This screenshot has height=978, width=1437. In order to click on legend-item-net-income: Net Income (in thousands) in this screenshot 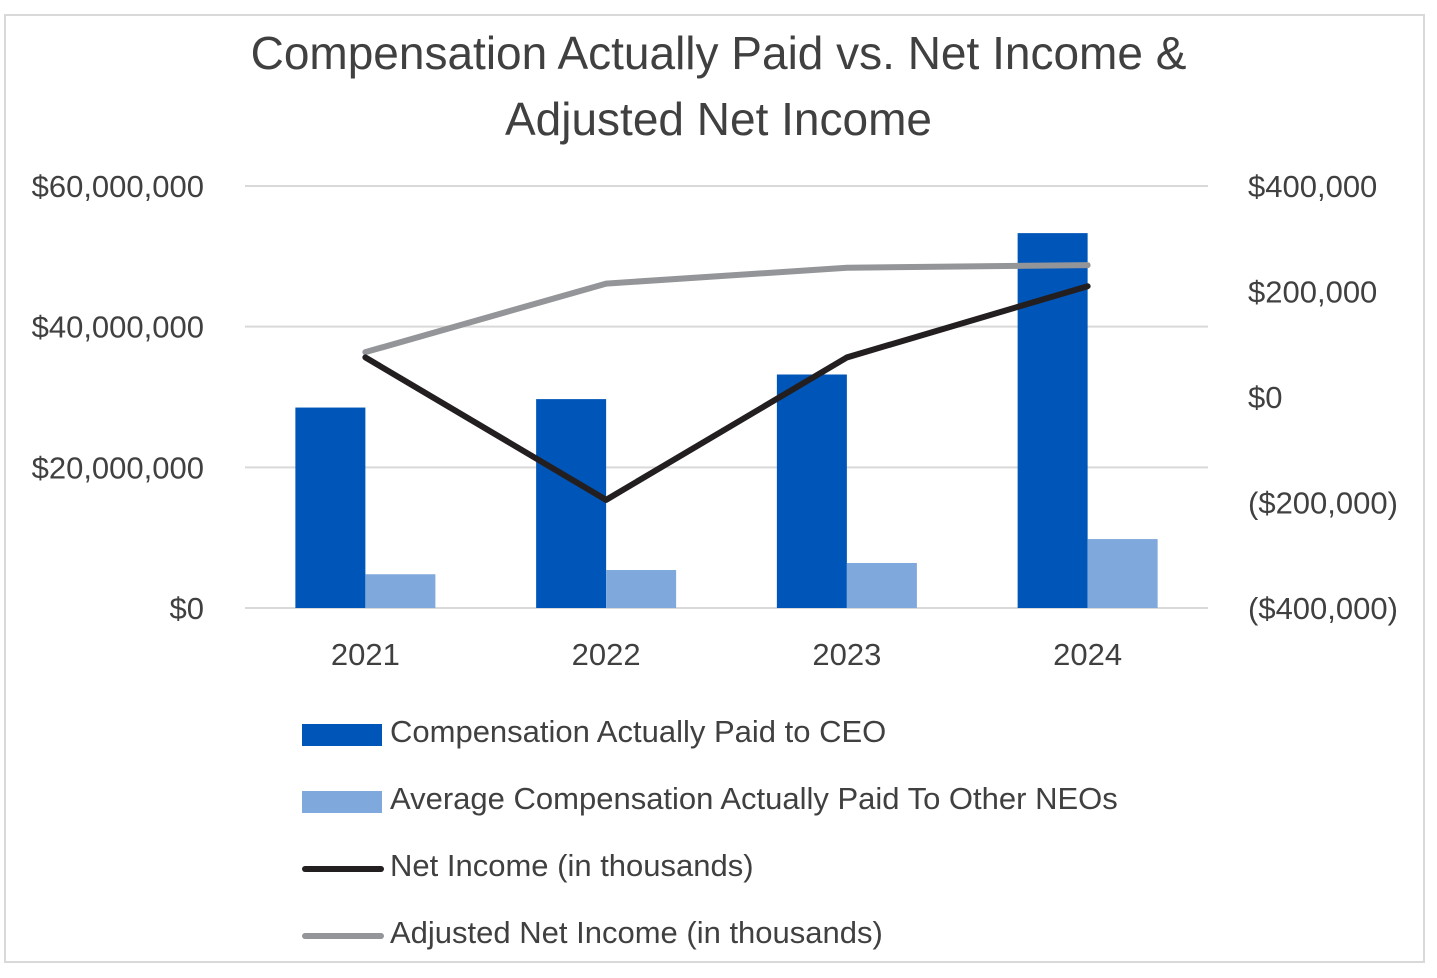, I will do `click(802, 877)`.